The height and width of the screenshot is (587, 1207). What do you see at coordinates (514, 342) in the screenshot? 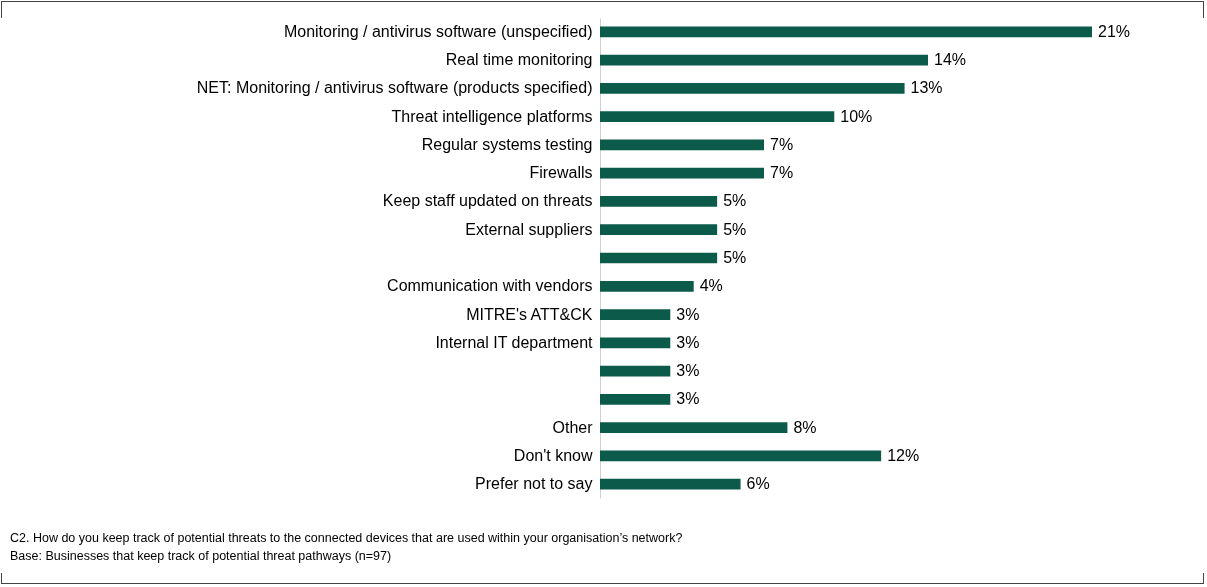
I see `y-tick-label: Internal IT department` at bounding box center [514, 342].